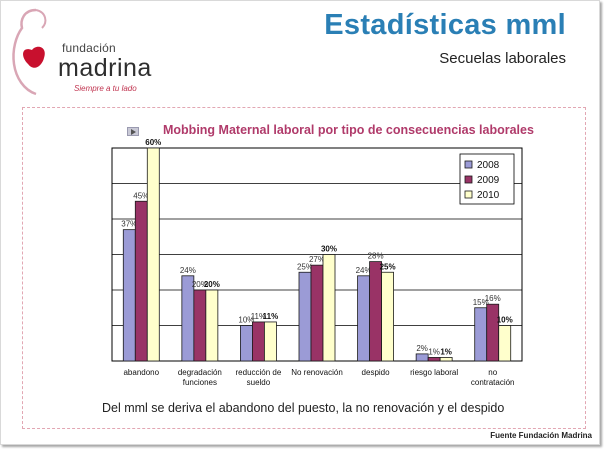 The width and height of the screenshot is (604, 449). Describe the element at coordinates (488, 165) in the screenshot. I see `legend-label-2008: 2008` at that location.